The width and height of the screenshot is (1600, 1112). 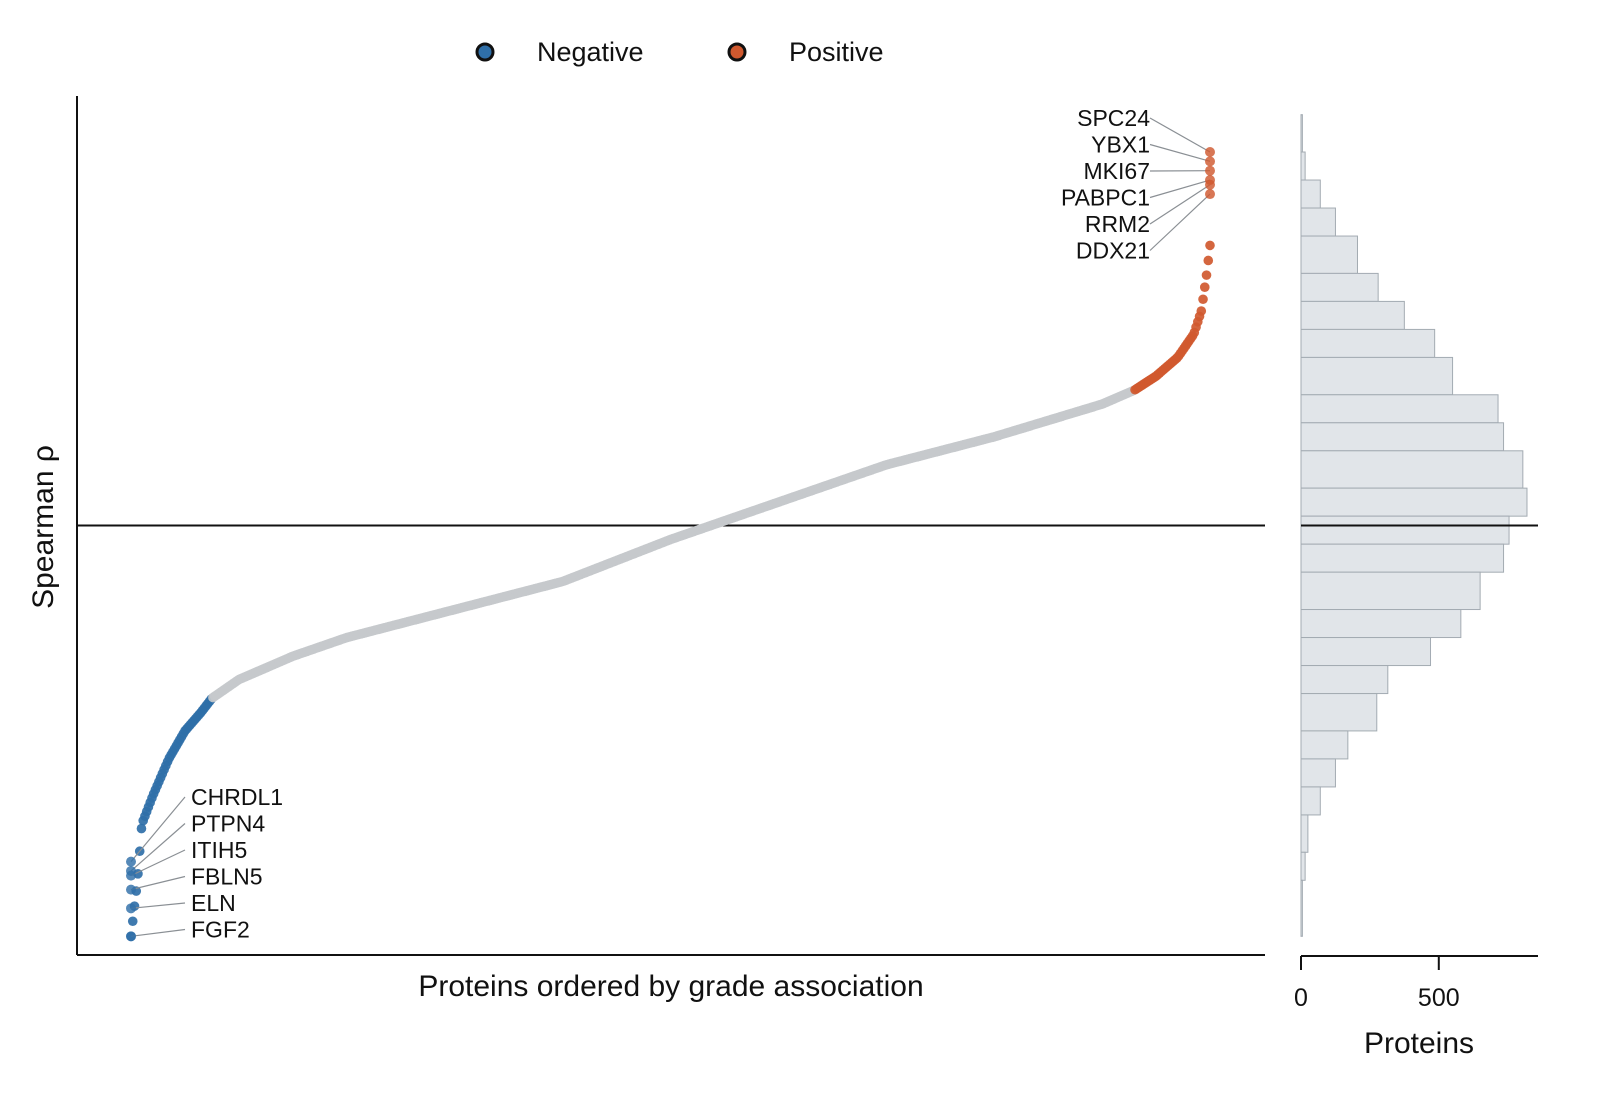 What do you see at coordinates (1419, 1043) in the screenshot?
I see `histogram-x-axis-title: Proteins` at bounding box center [1419, 1043].